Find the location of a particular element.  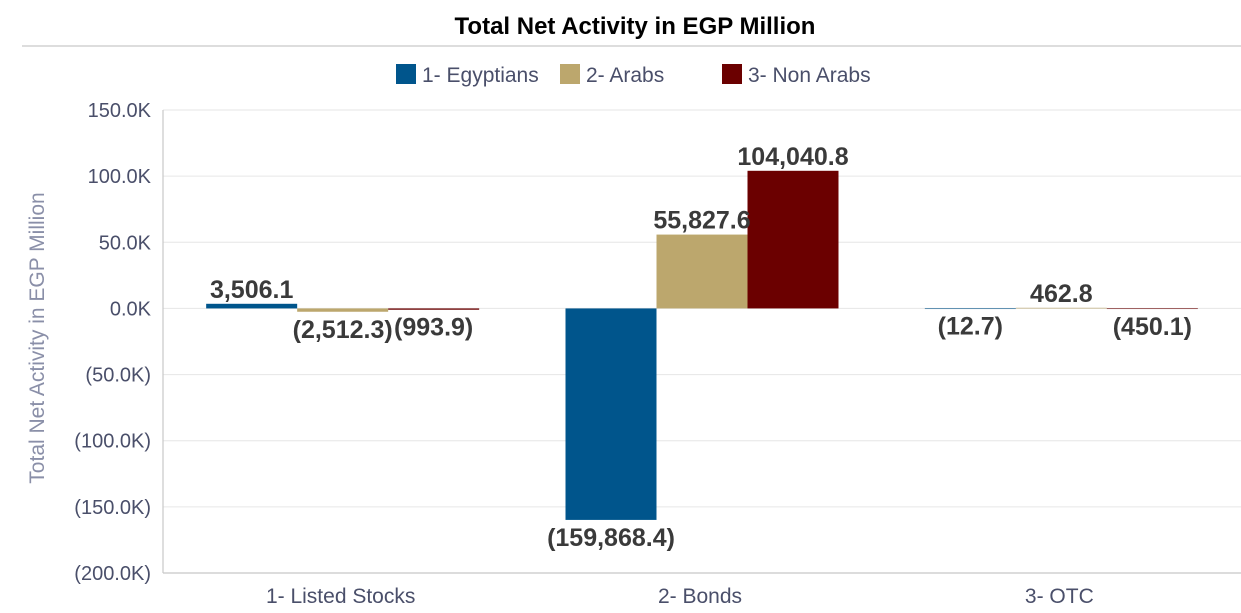

y-axis-title: Total Net Activity in EGP Million is located at coordinates (37, 337).